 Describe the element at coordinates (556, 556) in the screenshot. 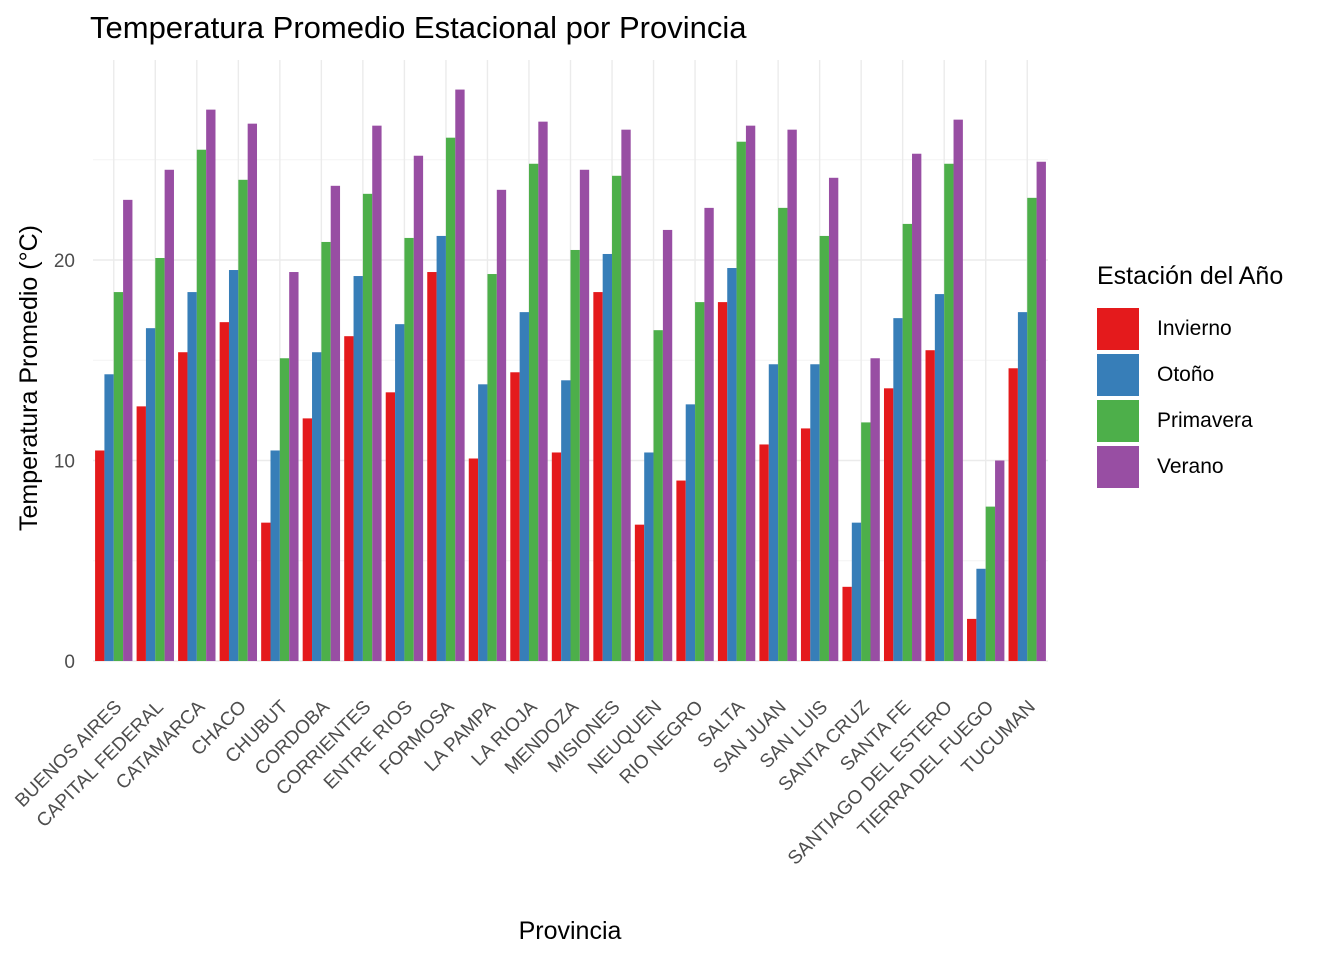

I see `bar-invierno-mendoza` at that location.